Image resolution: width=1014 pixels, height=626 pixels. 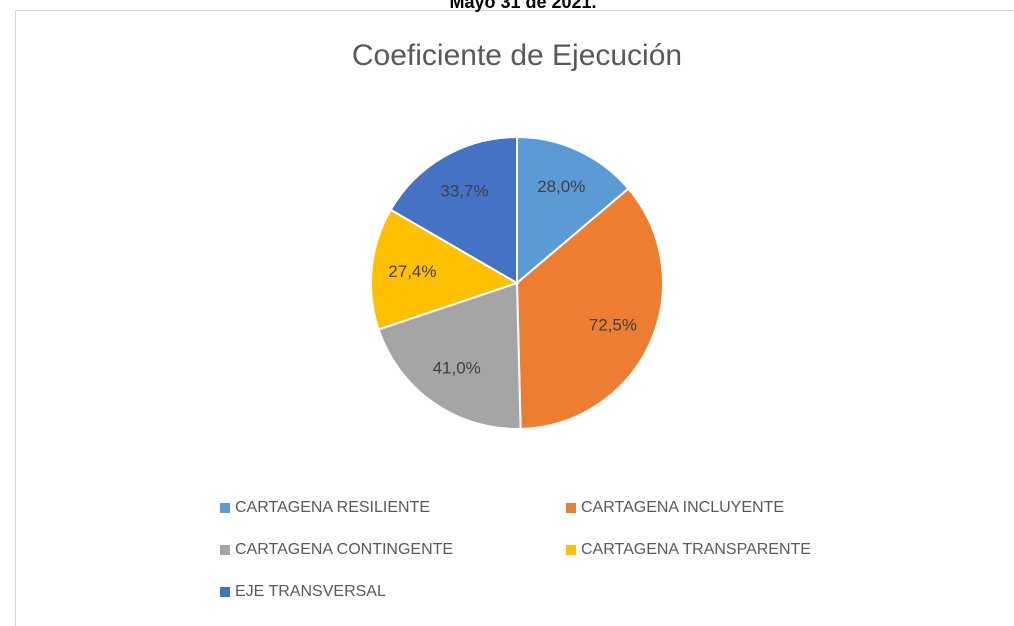 I want to click on header: Mayo 31 de 2021., so click(x=522, y=6).